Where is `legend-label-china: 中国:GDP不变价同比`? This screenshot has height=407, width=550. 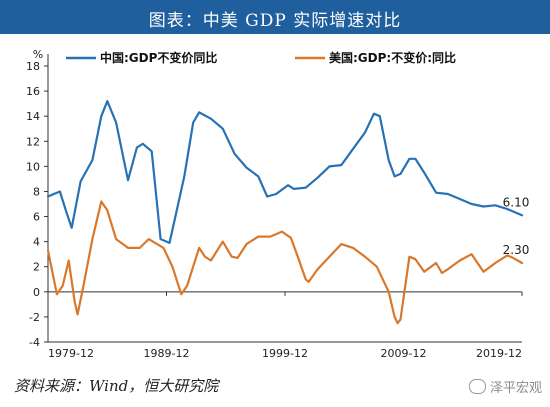
legend-label-china: 中国:GDP不变价同比 is located at coordinates (158, 57).